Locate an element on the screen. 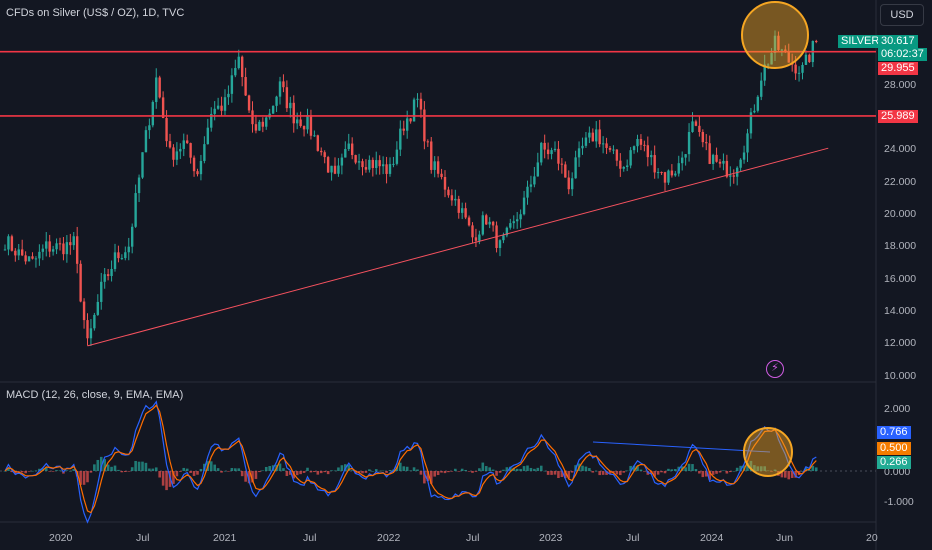 This screenshot has height=550, width=932. price-tick: 18.000 is located at coordinates (900, 246).